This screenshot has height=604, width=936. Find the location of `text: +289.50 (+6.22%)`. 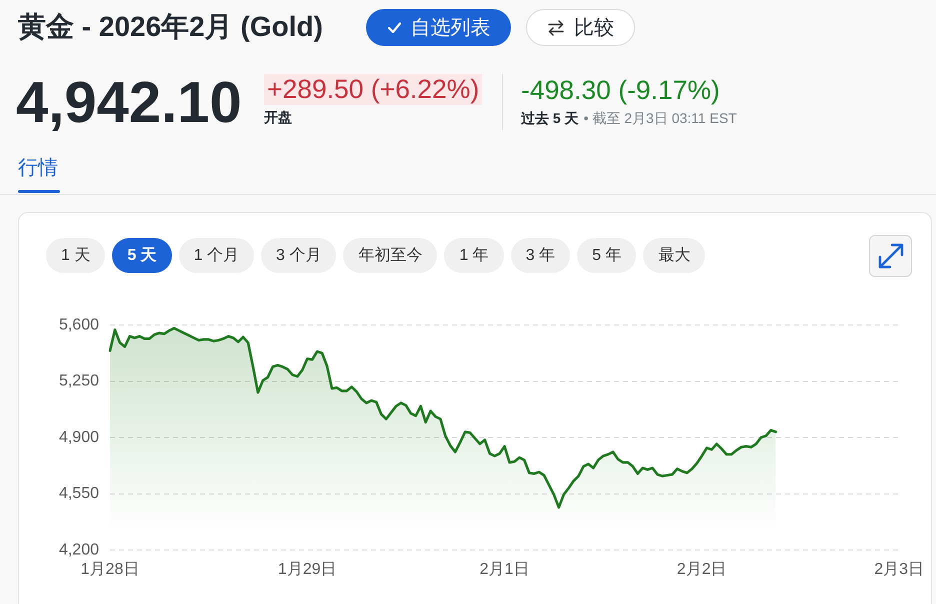

text: +289.50 (+6.22%) is located at coordinates (373, 89).